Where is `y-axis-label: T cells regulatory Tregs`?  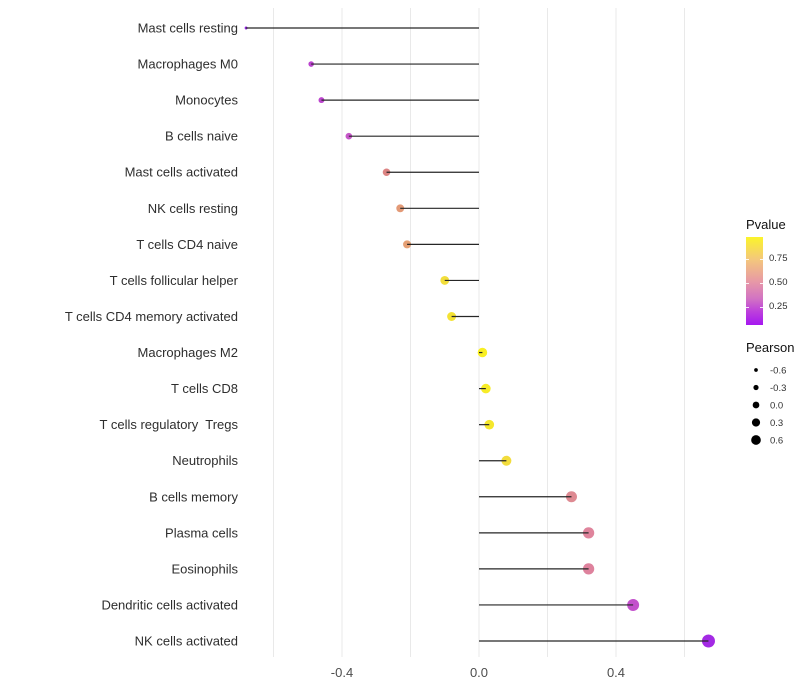 y-axis-label: T cells regulatory Tregs is located at coordinates (169, 424).